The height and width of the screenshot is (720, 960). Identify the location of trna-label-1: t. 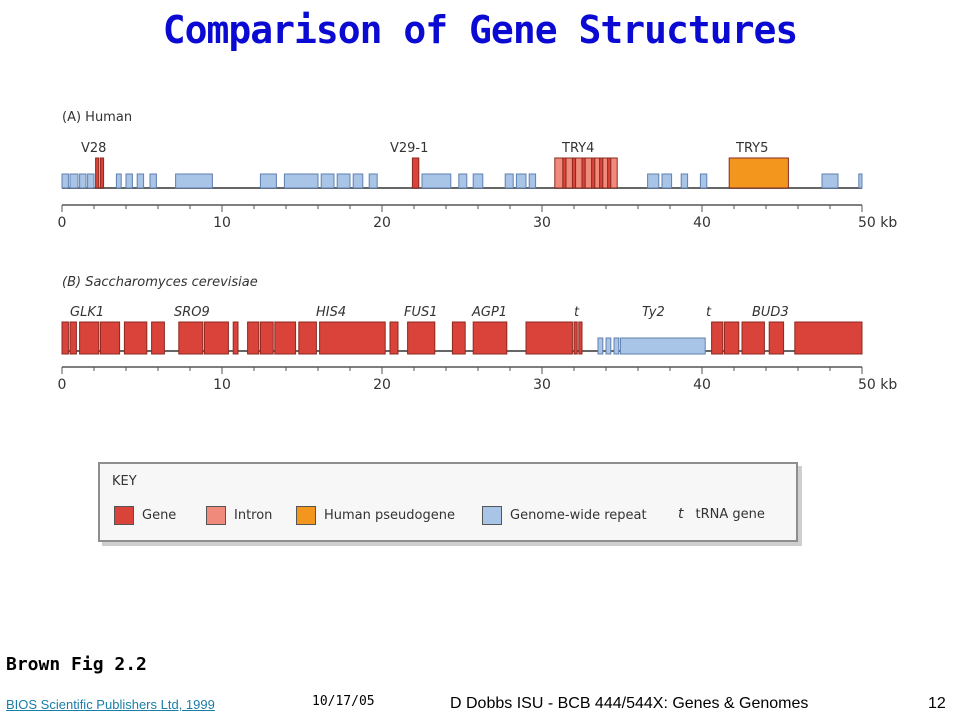
(577, 312).